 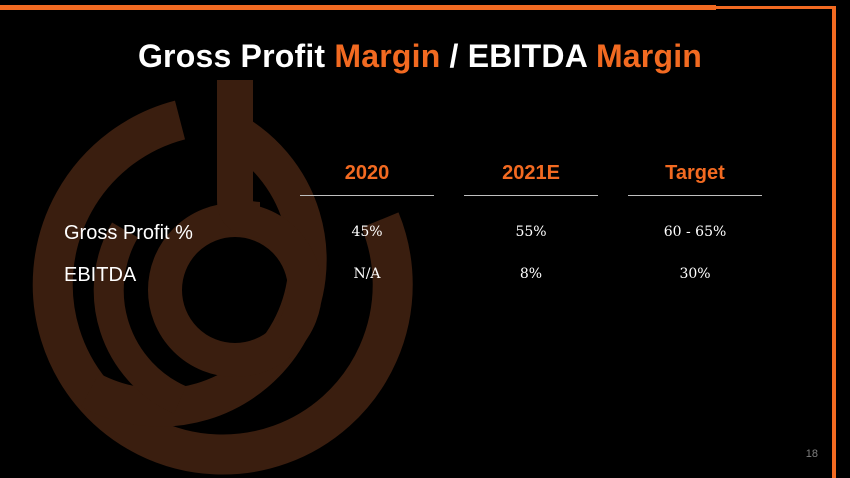 What do you see at coordinates (367, 232) in the screenshot?
I see `table-cell: 45%` at bounding box center [367, 232].